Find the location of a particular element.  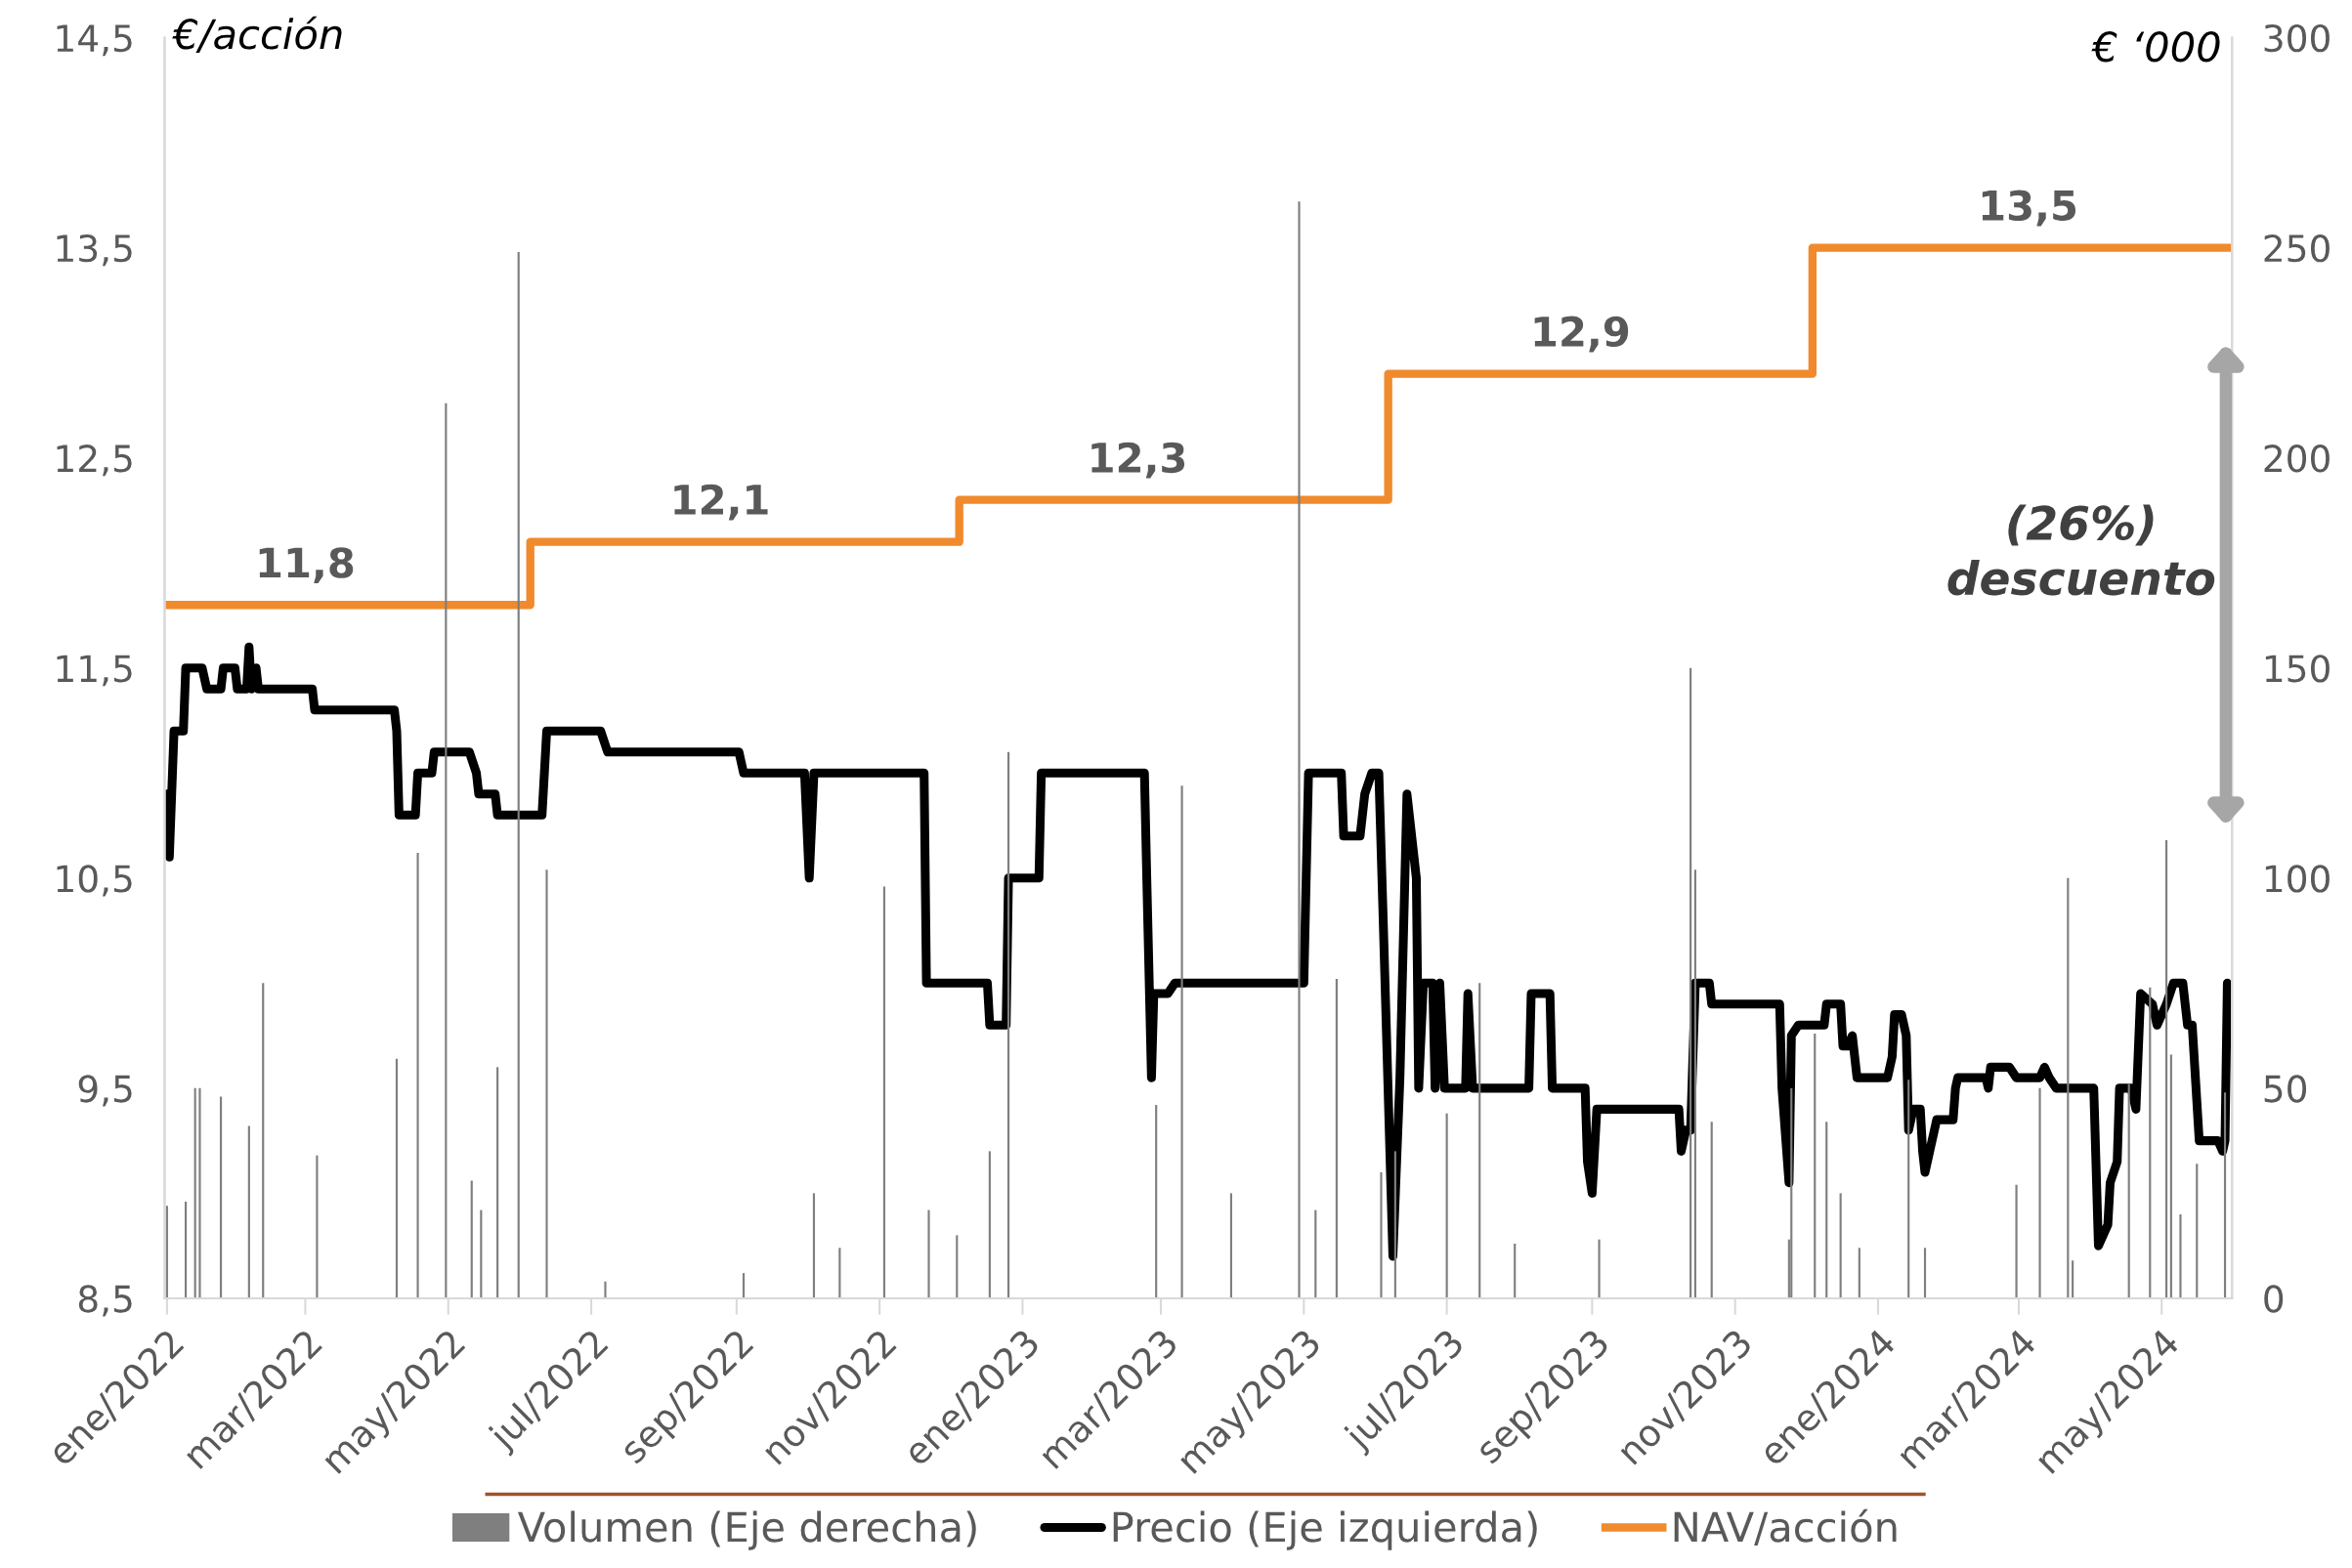

y2-tick-label: 50 is located at coordinates (2285, 1089).